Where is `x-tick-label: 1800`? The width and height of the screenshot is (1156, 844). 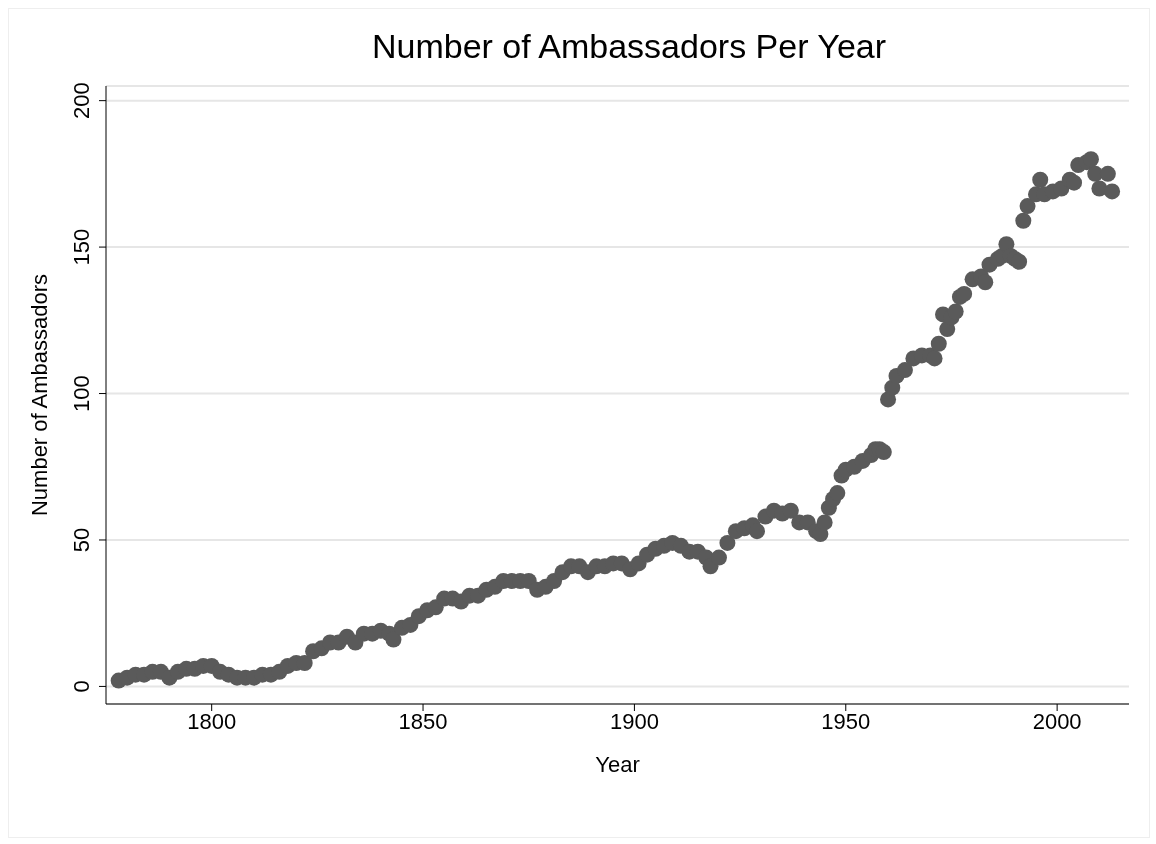 x-tick-label: 1800 is located at coordinates (212, 721).